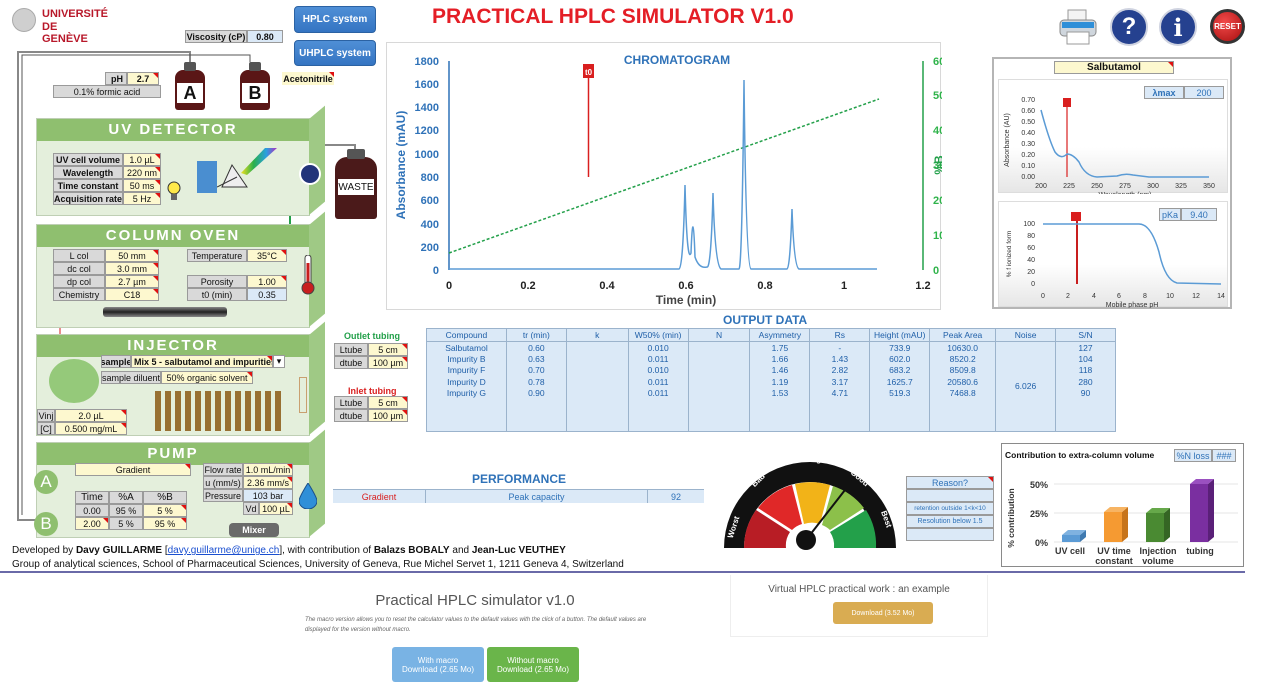  What do you see at coordinates (254, 530) in the screenshot?
I see `mixer-icon: Mixer` at bounding box center [254, 530].